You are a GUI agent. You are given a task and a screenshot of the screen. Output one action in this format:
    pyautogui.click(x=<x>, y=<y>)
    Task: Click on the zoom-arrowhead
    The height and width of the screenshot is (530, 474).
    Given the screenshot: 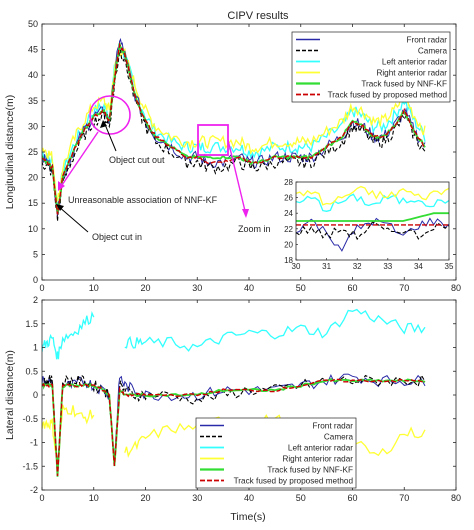 What is the action you would take?
    pyautogui.click(x=245, y=213)
    